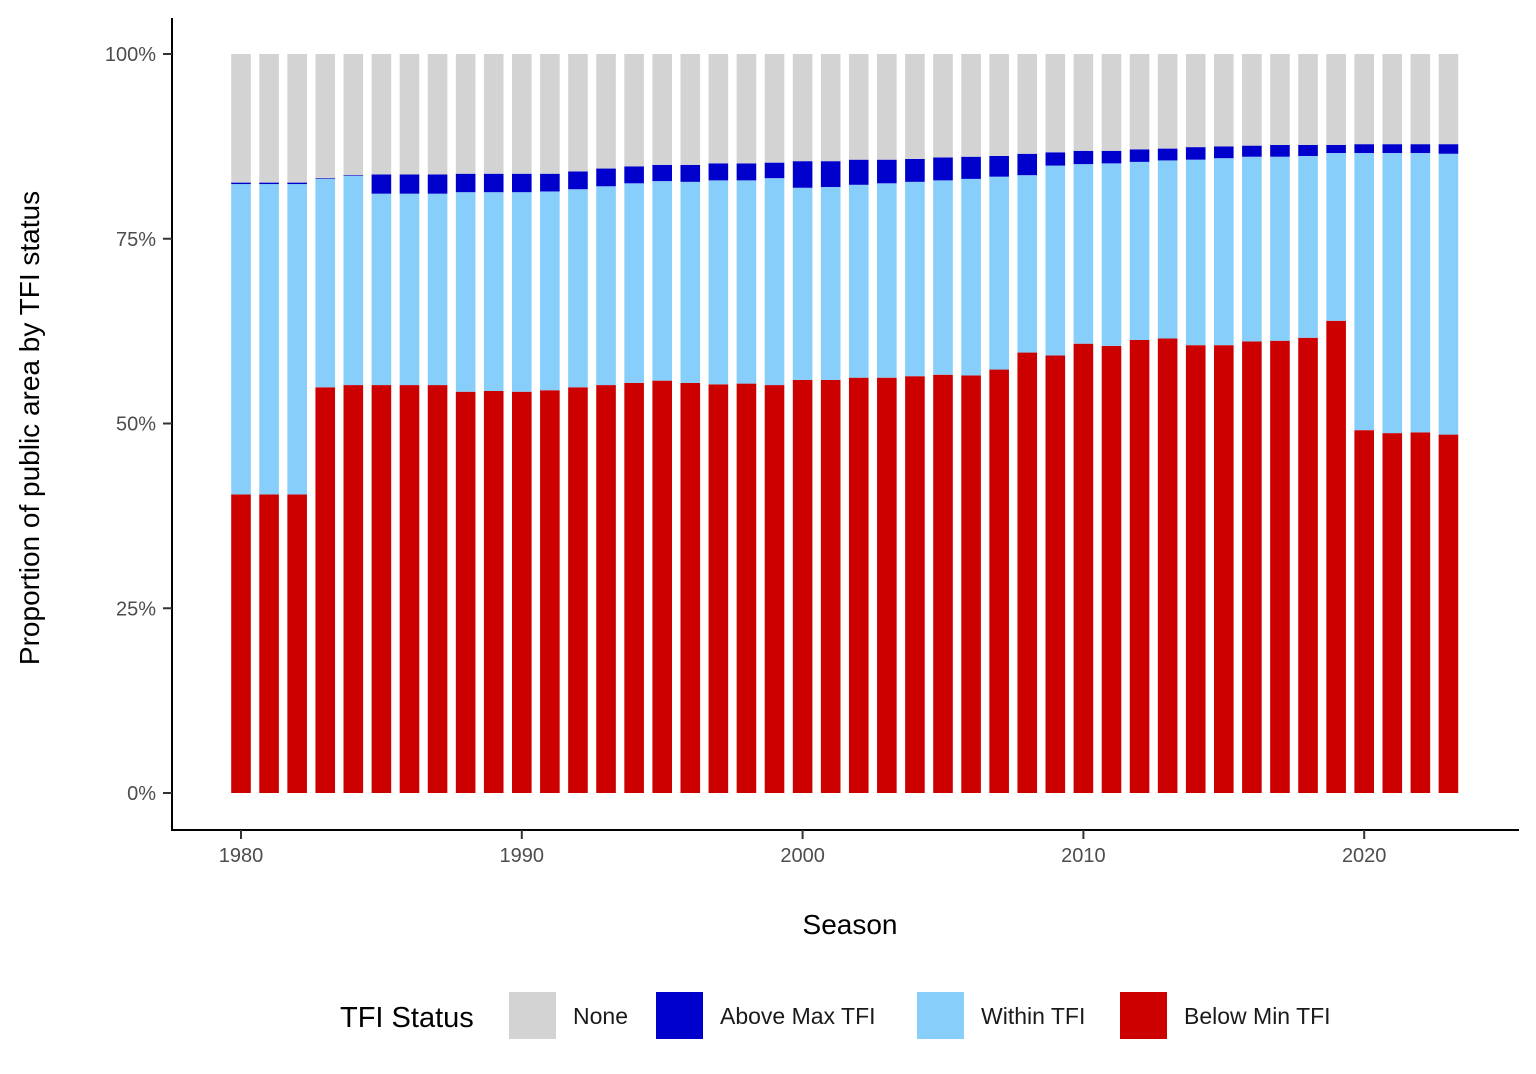 This screenshot has width=1536, height=1074. I want to click on bar-none-1983, so click(325, 116).